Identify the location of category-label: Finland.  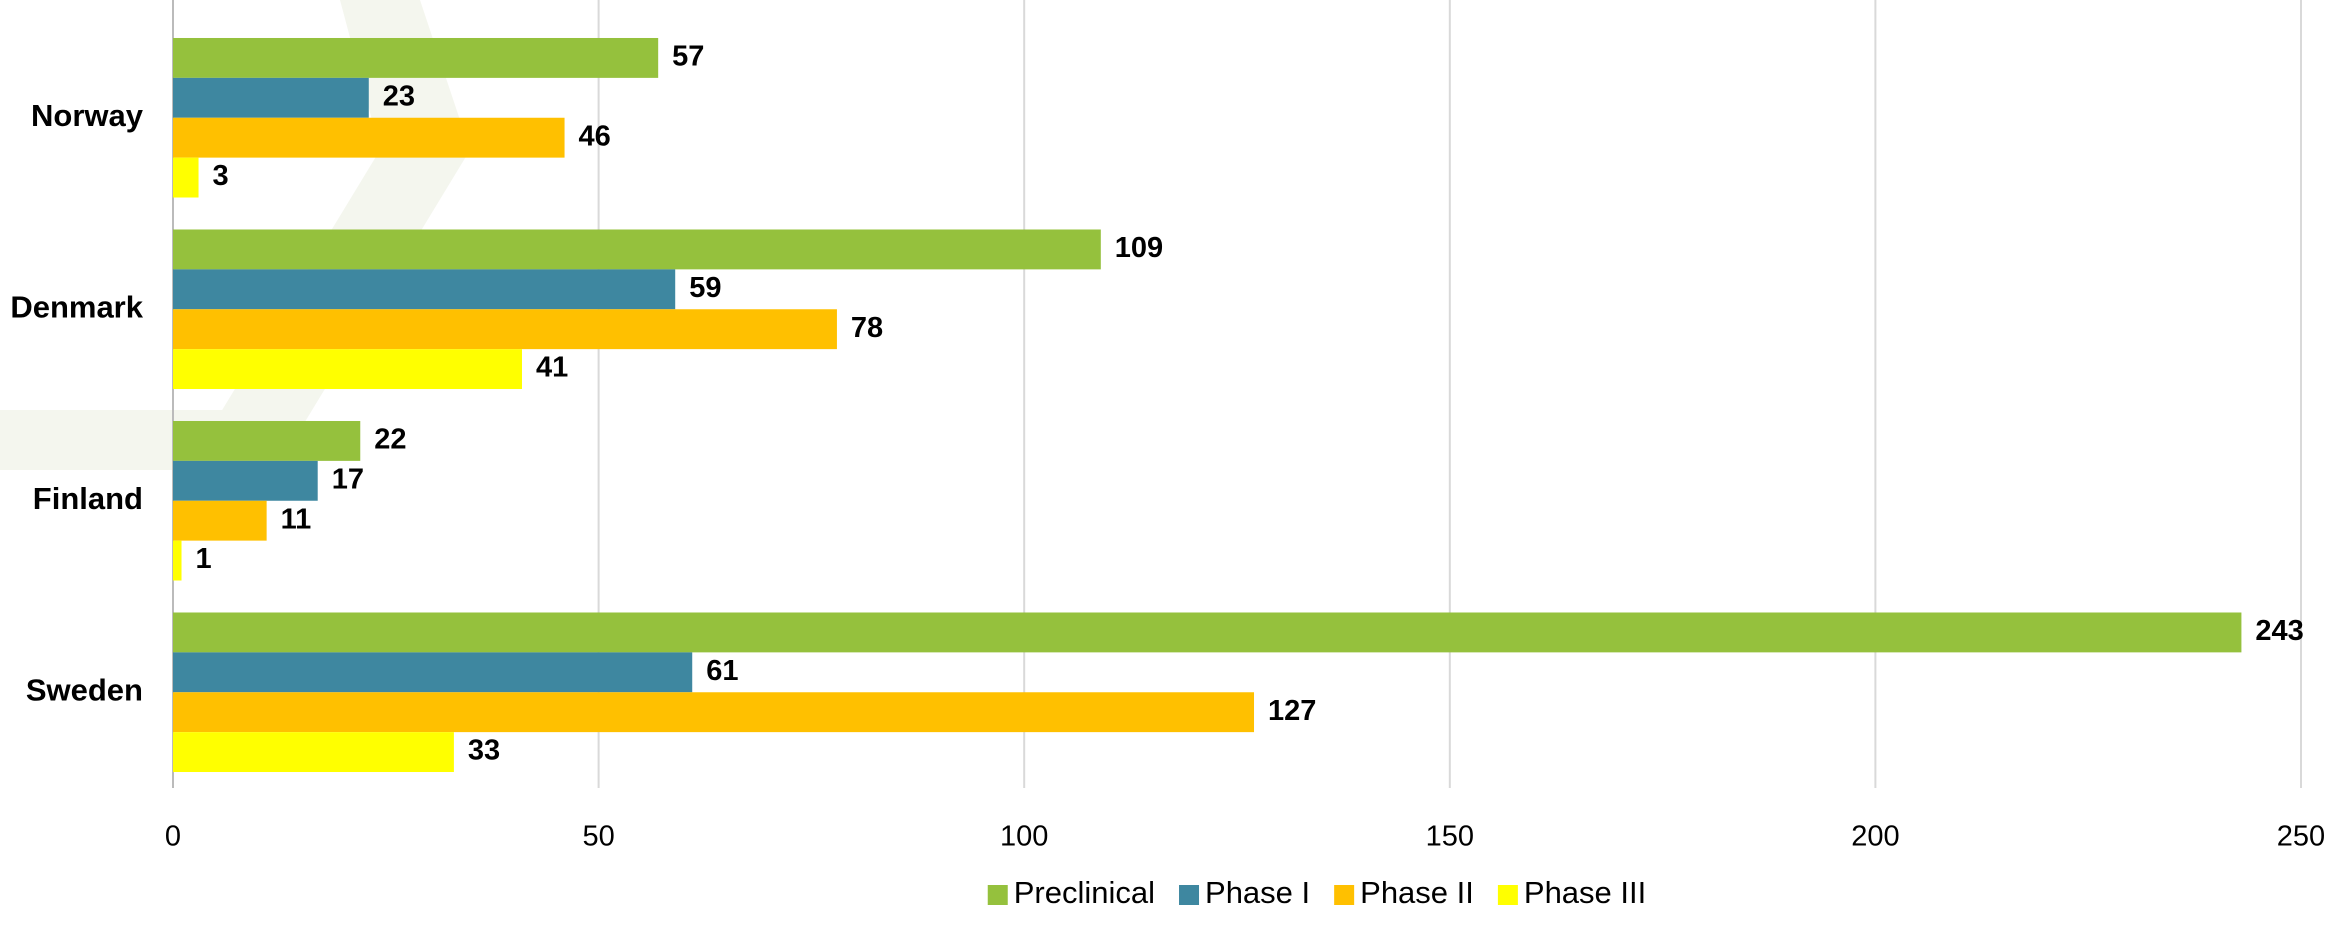
(88, 498).